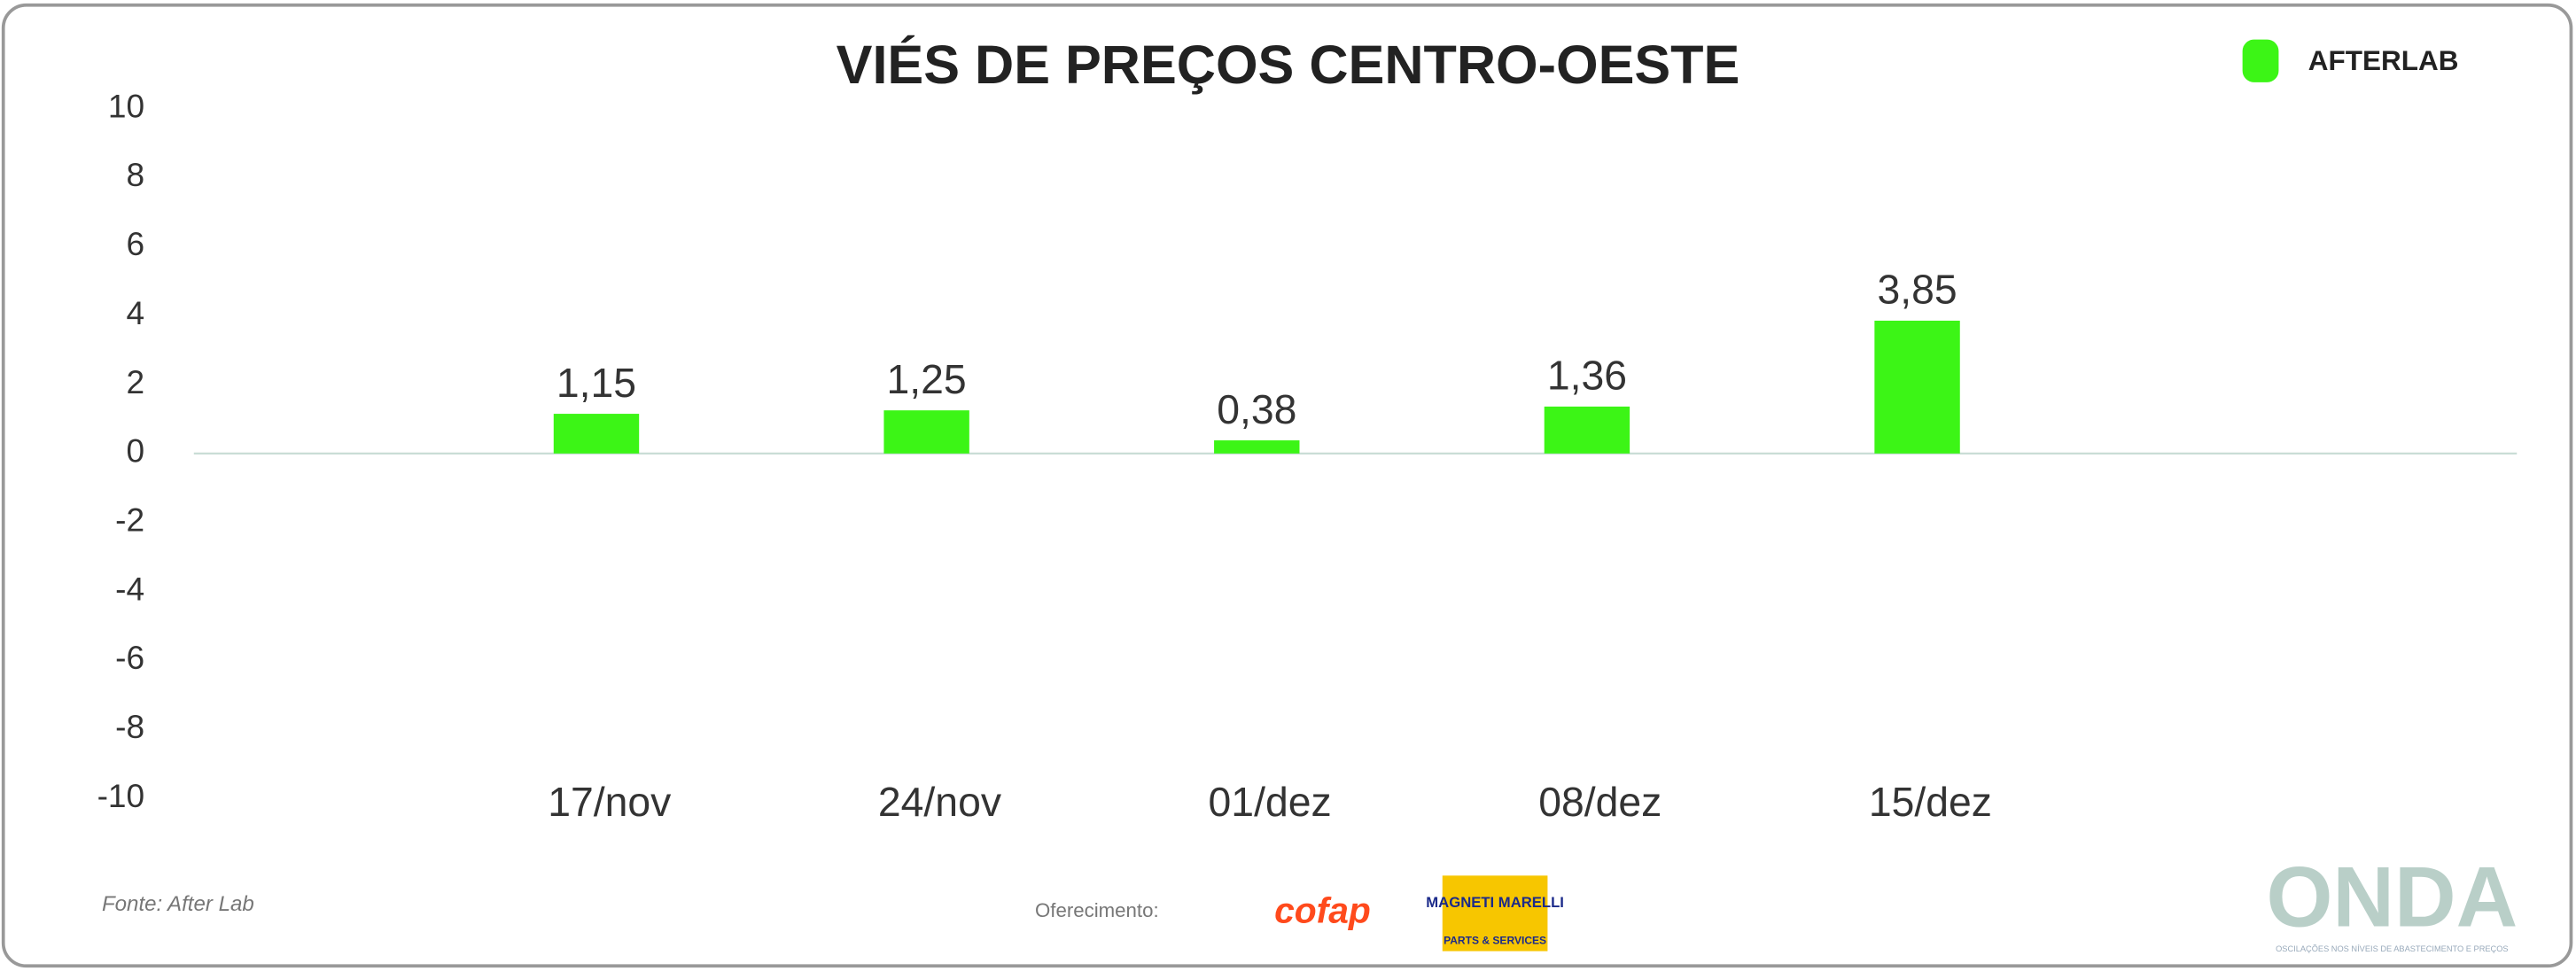 This screenshot has width=2576, height=971. What do you see at coordinates (136, 312) in the screenshot?
I see `y-tick-label: 4` at bounding box center [136, 312].